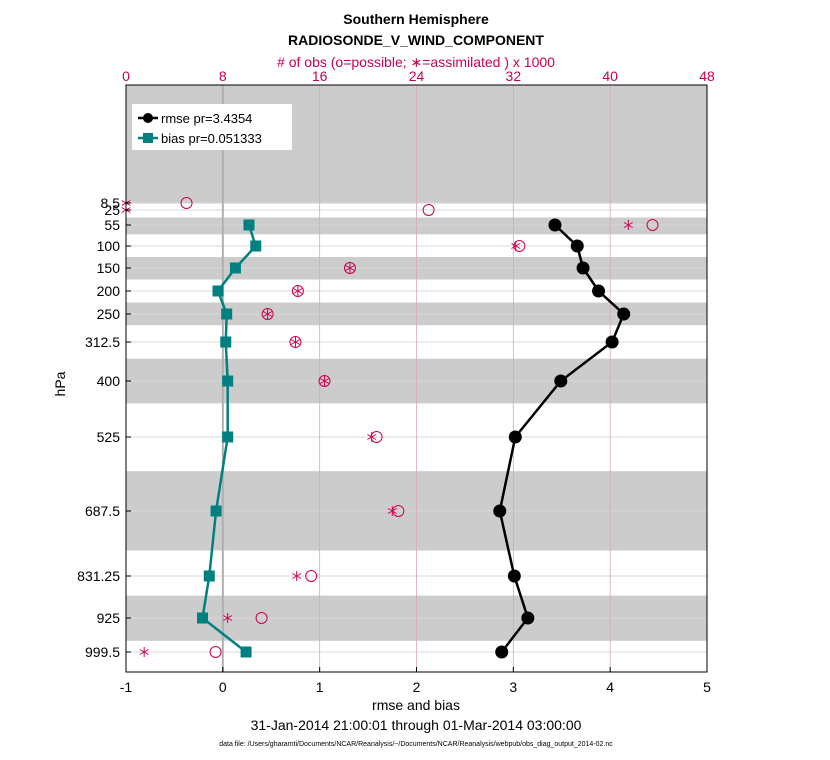 The height and width of the screenshot is (760, 830). I want to click on legend: rmse pr=3.4354 bias pr=0.051333, so click(212, 127).